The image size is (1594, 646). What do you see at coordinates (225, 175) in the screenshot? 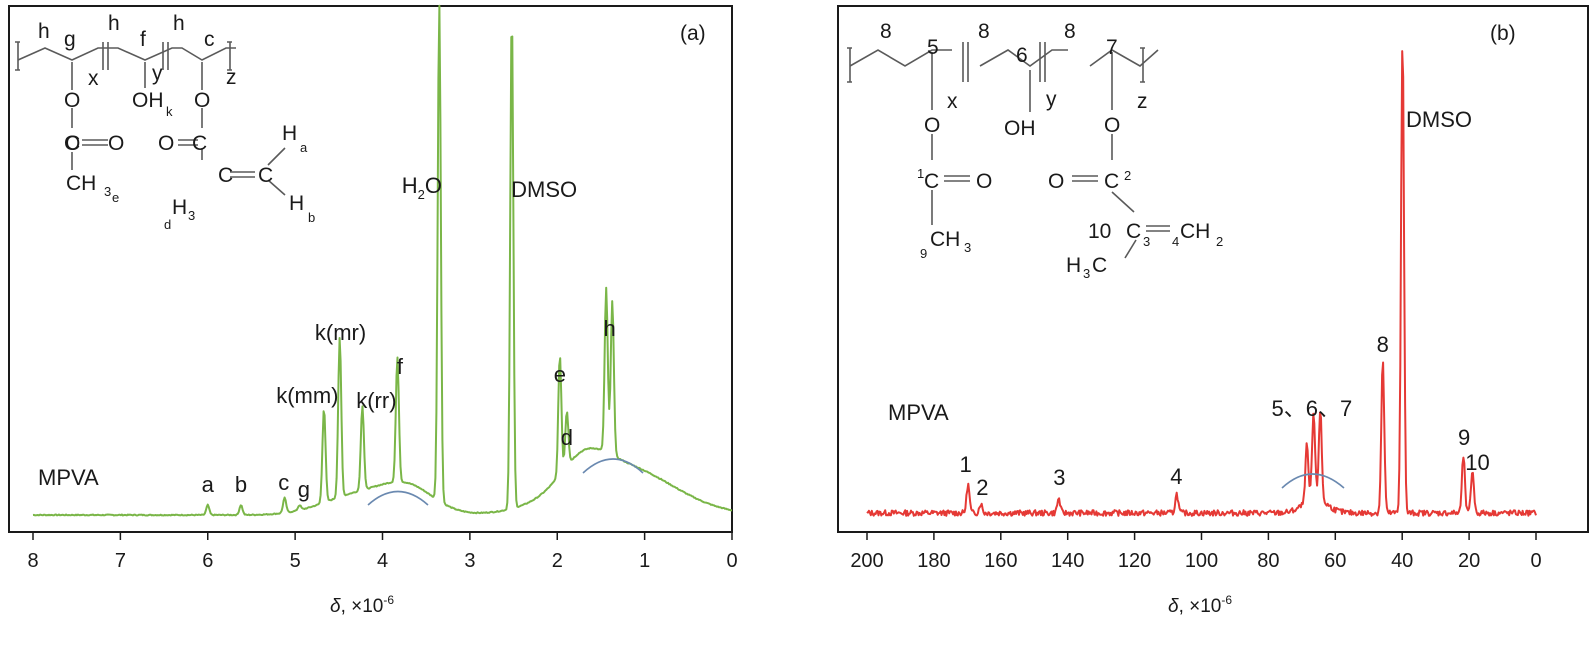
I see `struct-a-c4: C` at bounding box center [225, 175].